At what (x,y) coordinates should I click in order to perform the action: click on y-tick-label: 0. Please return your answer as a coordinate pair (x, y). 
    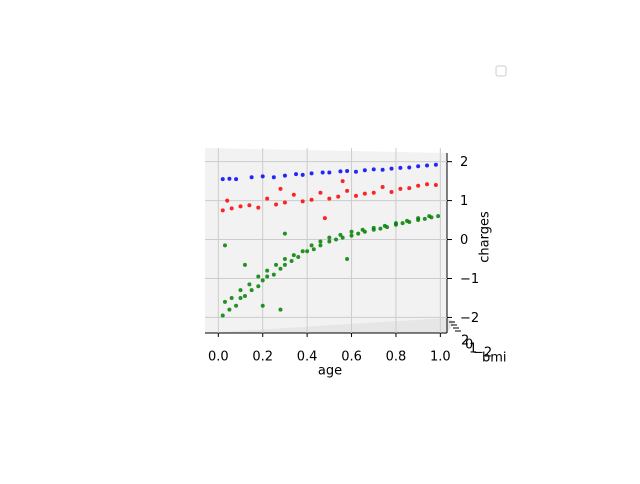
    Looking at the image, I should click on (469, 345).